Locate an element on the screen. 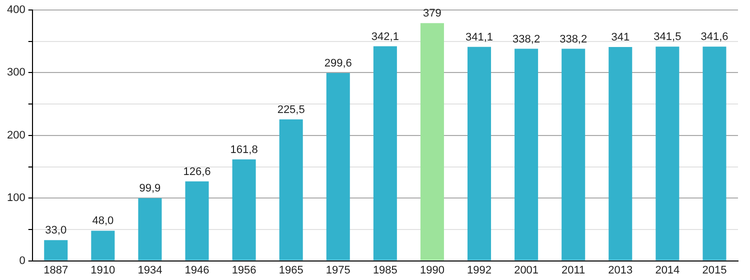 The width and height of the screenshot is (750, 280). x-tick-label: 2014 is located at coordinates (667, 270).